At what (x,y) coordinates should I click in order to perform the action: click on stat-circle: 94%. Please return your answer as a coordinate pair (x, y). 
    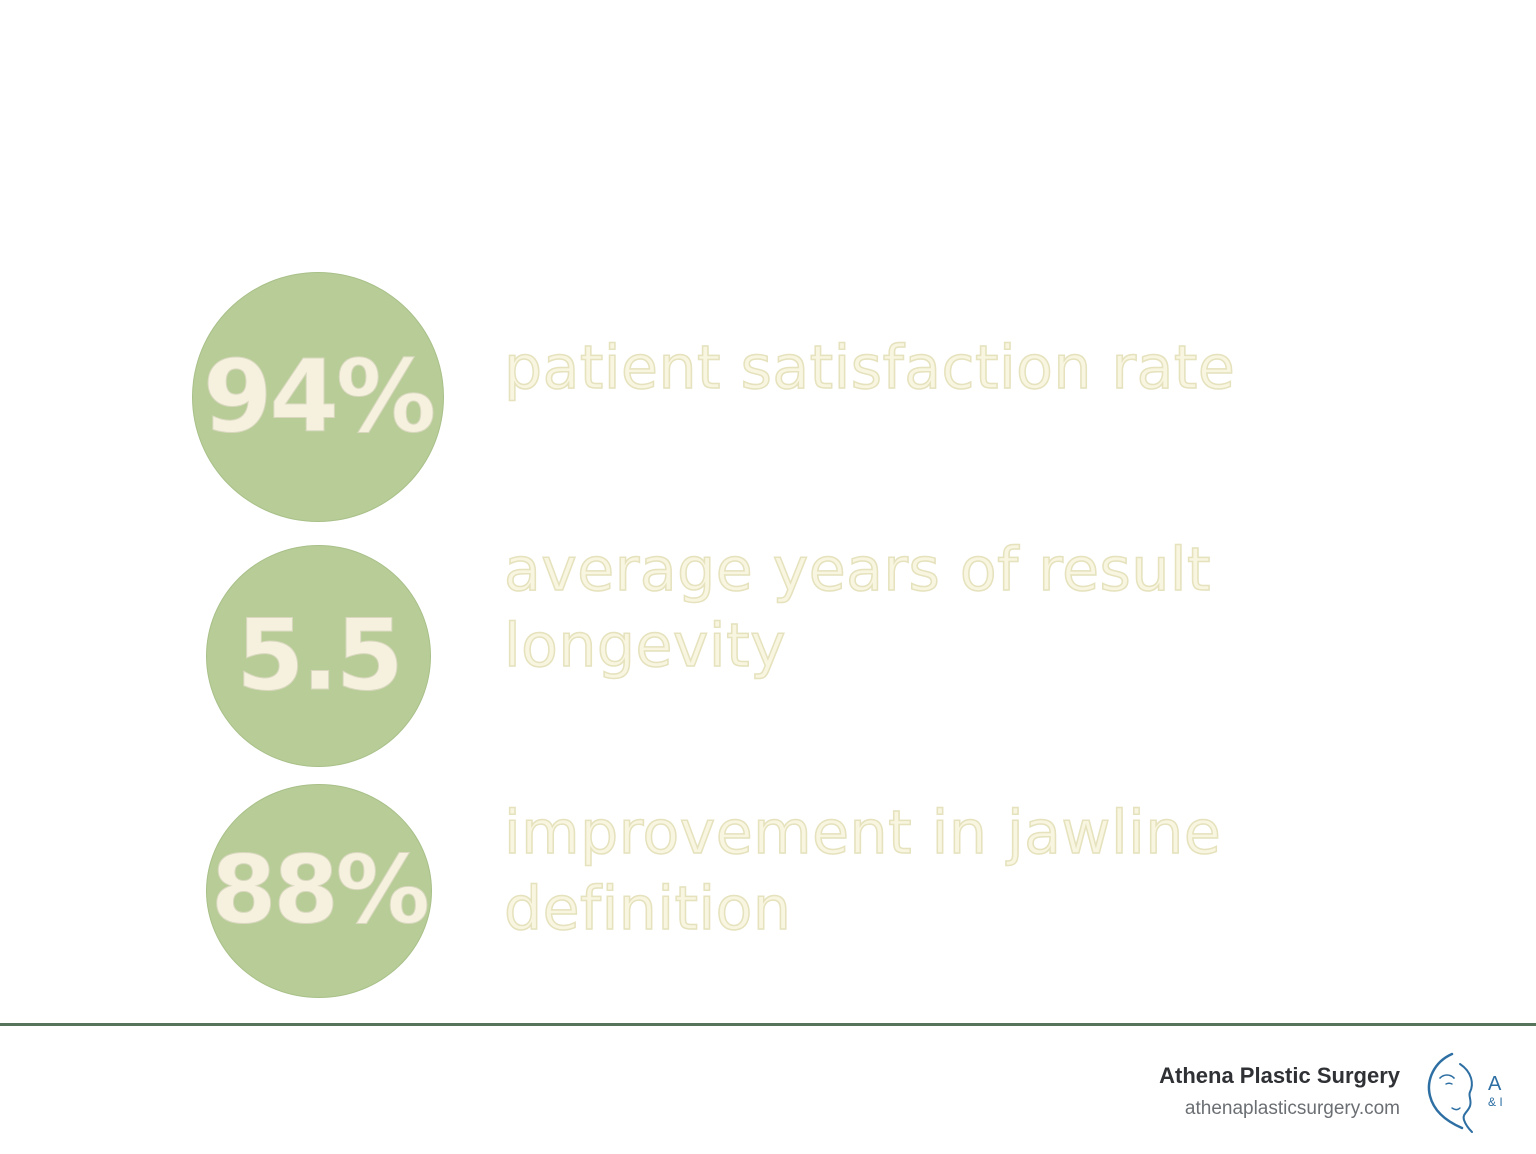
    Looking at the image, I should click on (318, 397).